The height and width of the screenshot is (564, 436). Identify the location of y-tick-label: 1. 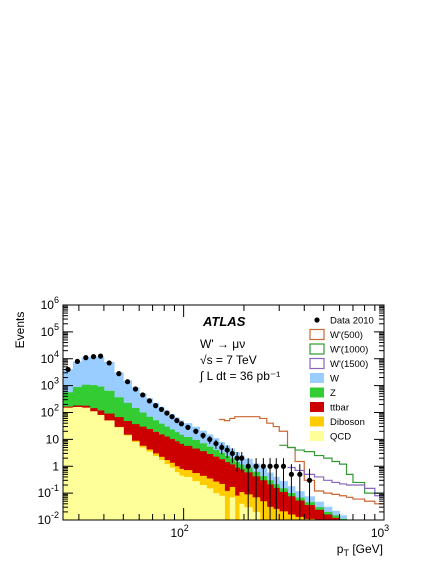
(55, 466).